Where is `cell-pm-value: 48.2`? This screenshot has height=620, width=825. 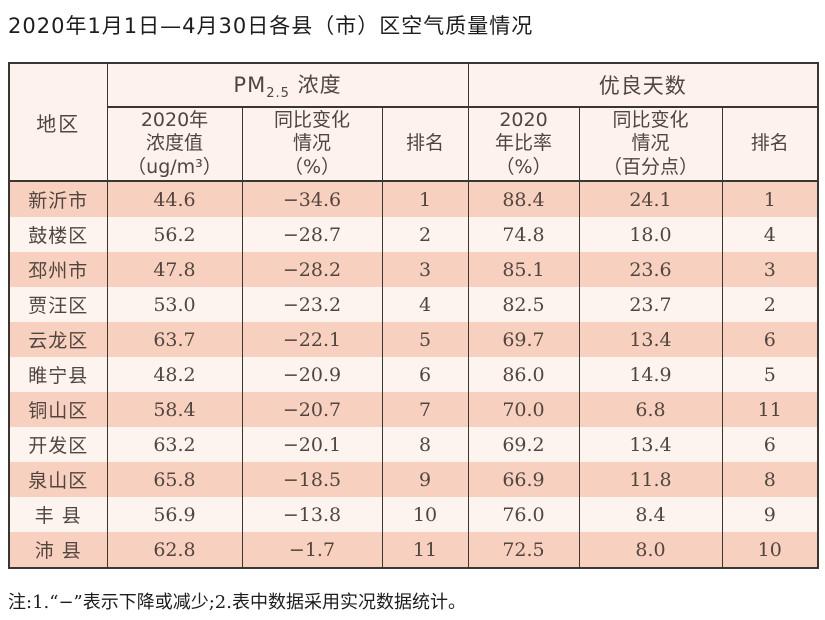
cell-pm-value: 48.2 is located at coordinates (174, 374).